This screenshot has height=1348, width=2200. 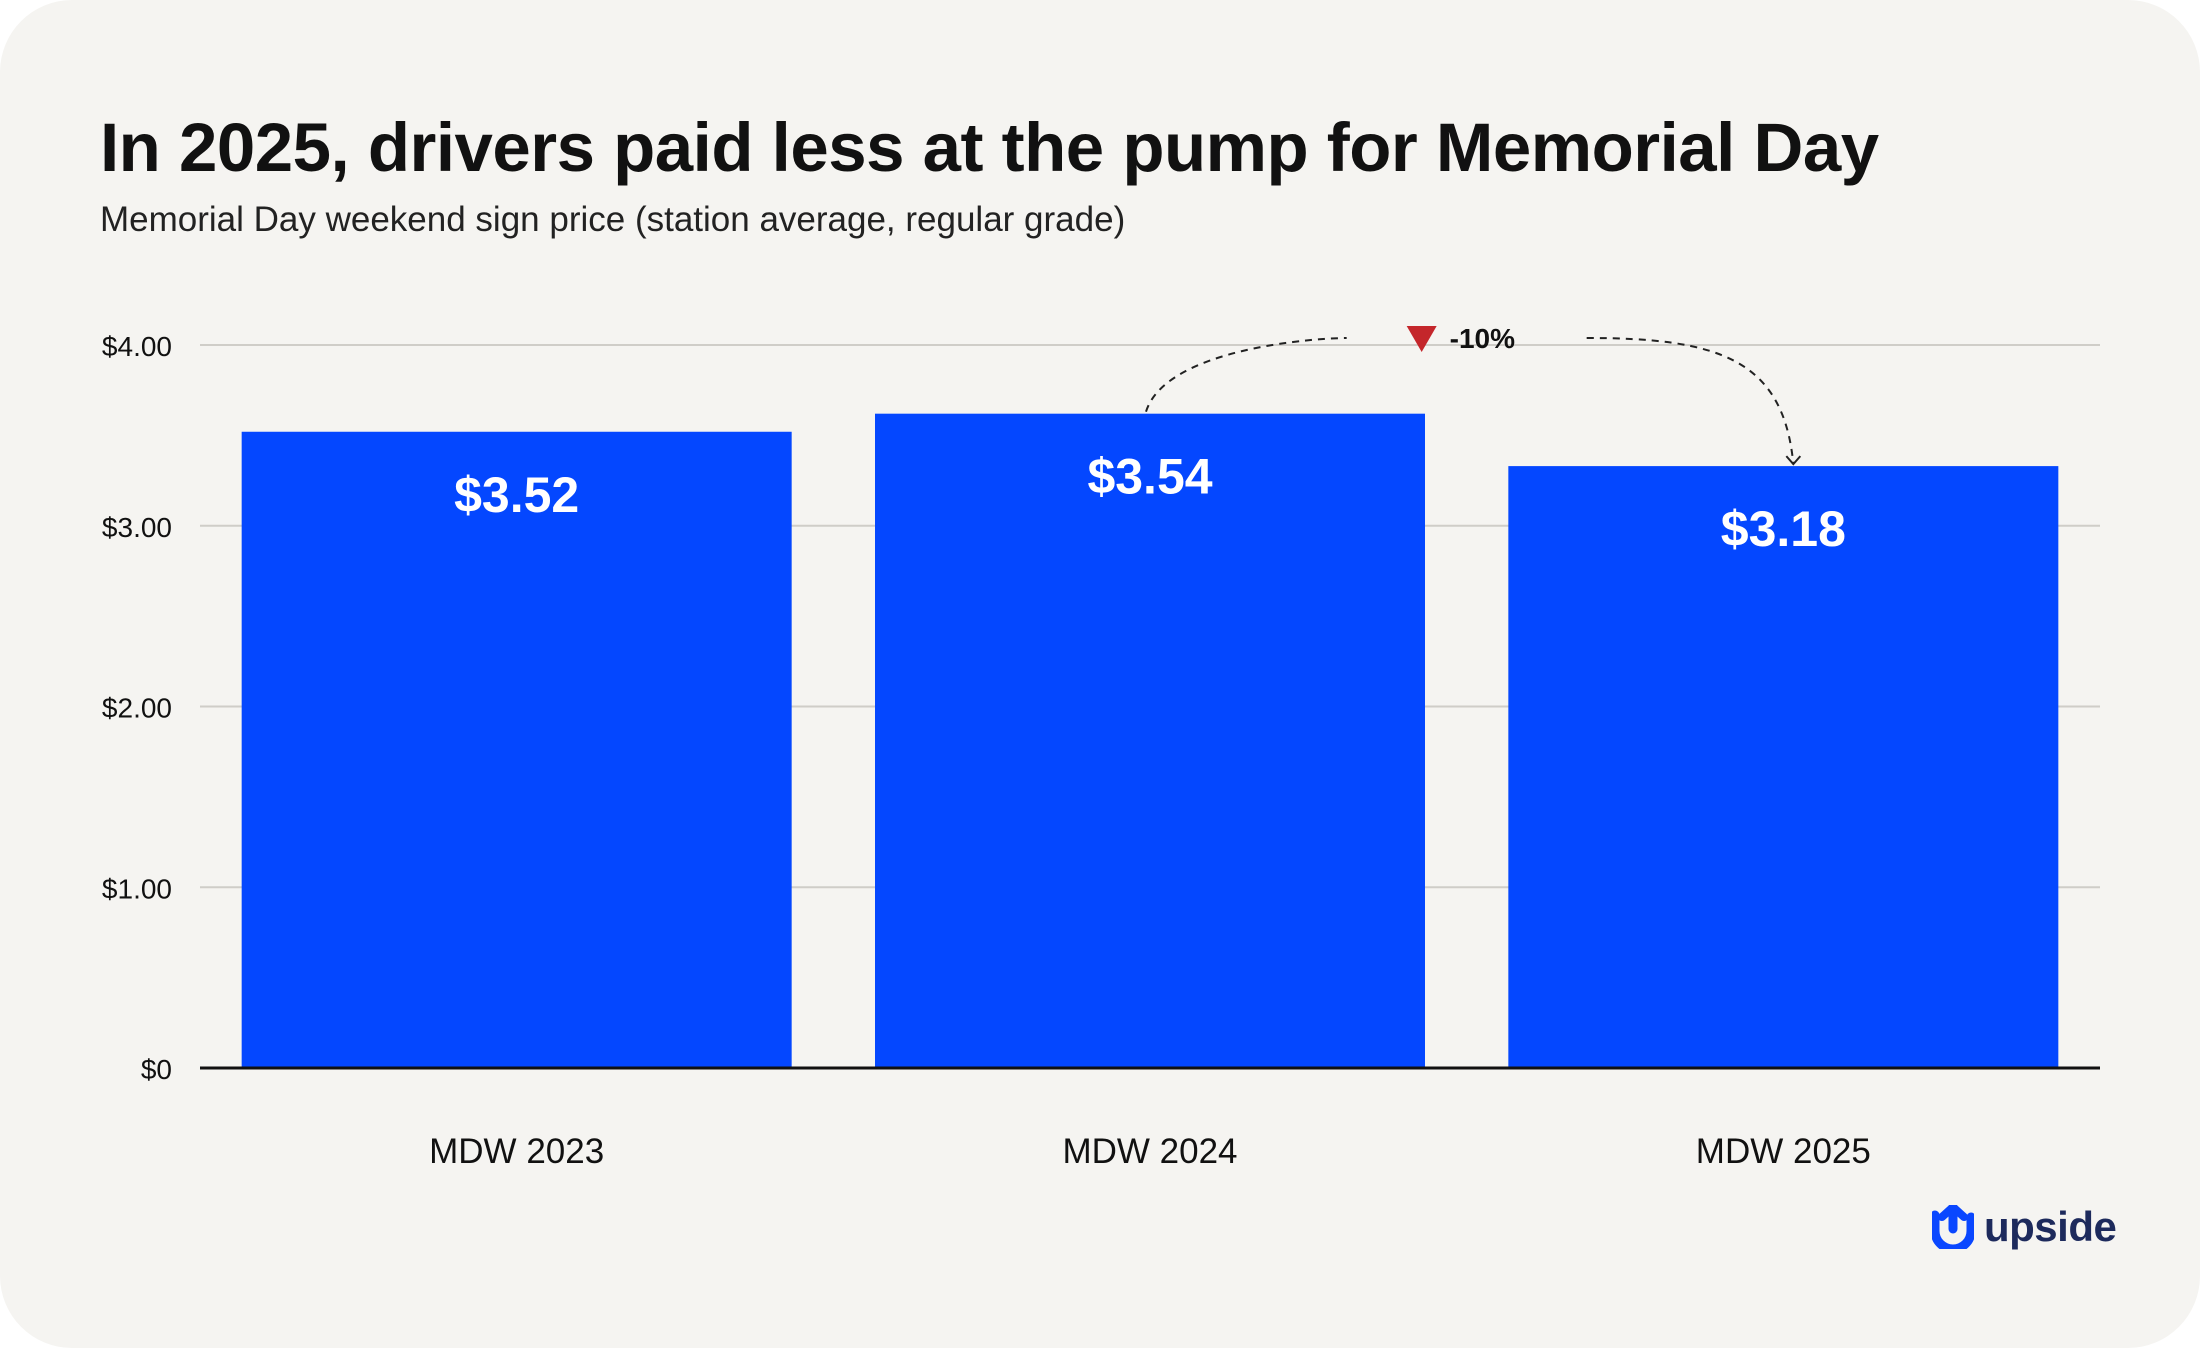 I want to click on annotation-label: -10%, so click(x=1482, y=338).